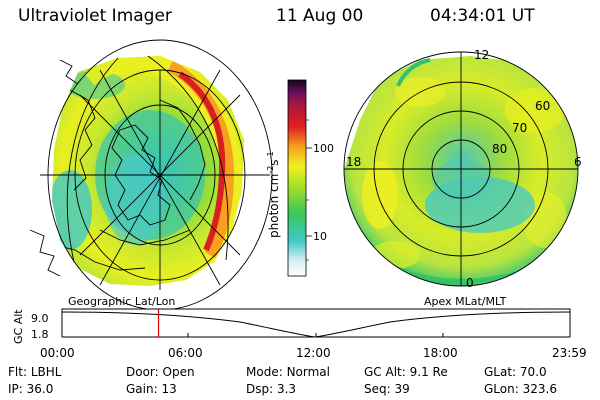 This screenshot has height=400, width=600. I want to click on mlat-label-70: 70, so click(519, 128).